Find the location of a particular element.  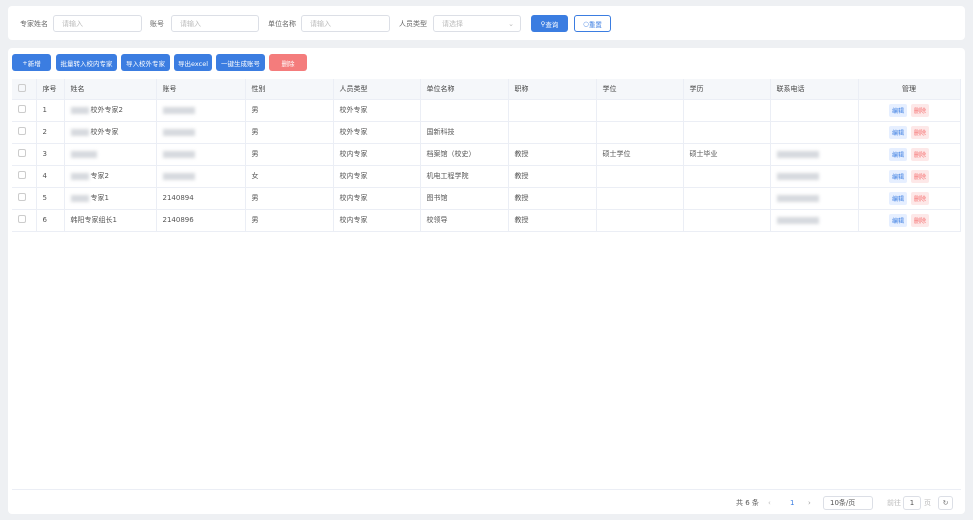

cell: 校领导 is located at coordinates (464, 220).